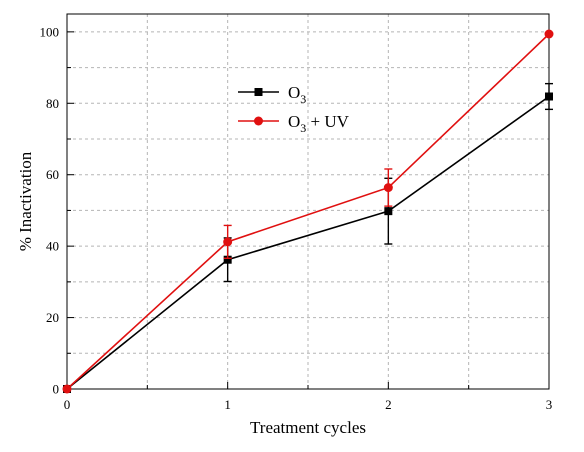 The width and height of the screenshot is (584, 452). I want to click on legend-label-suffix: + UV, so click(327, 121).